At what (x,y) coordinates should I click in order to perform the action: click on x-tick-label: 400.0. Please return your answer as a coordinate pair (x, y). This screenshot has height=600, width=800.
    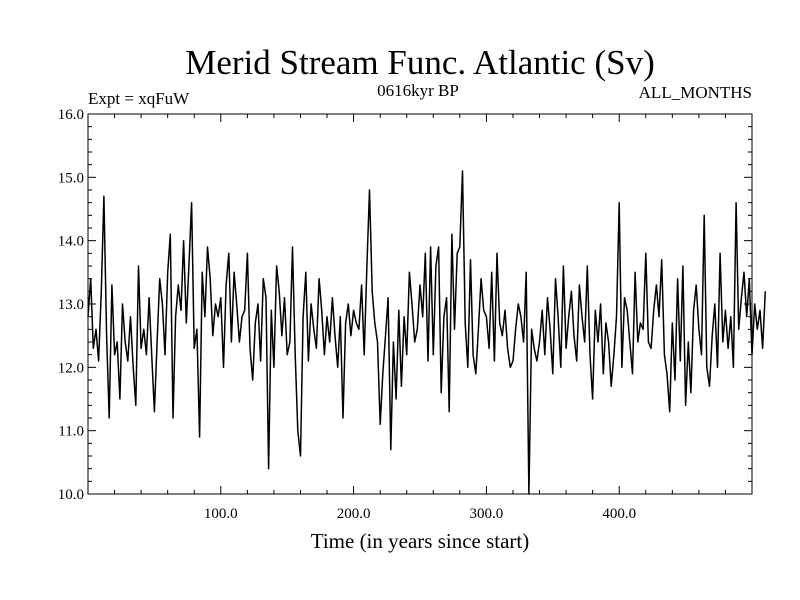
    Looking at the image, I should click on (619, 514).